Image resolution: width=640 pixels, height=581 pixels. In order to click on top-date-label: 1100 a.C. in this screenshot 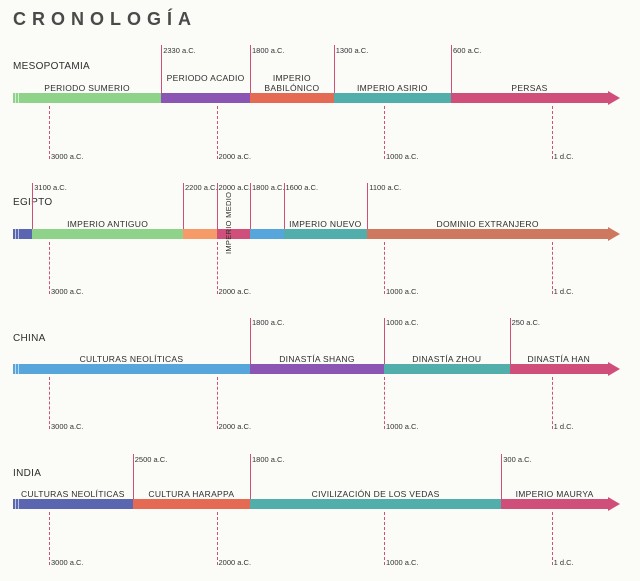, I will do `click(385, 187)`.